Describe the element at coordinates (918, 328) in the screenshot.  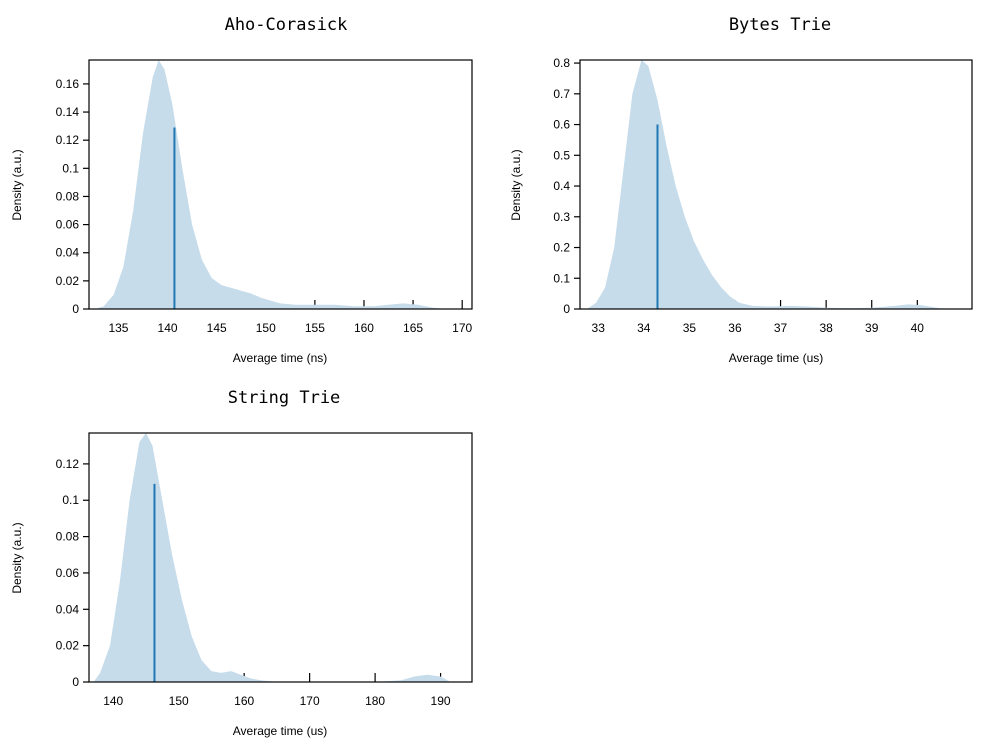
I see `x-tick-label: 40` at that location.